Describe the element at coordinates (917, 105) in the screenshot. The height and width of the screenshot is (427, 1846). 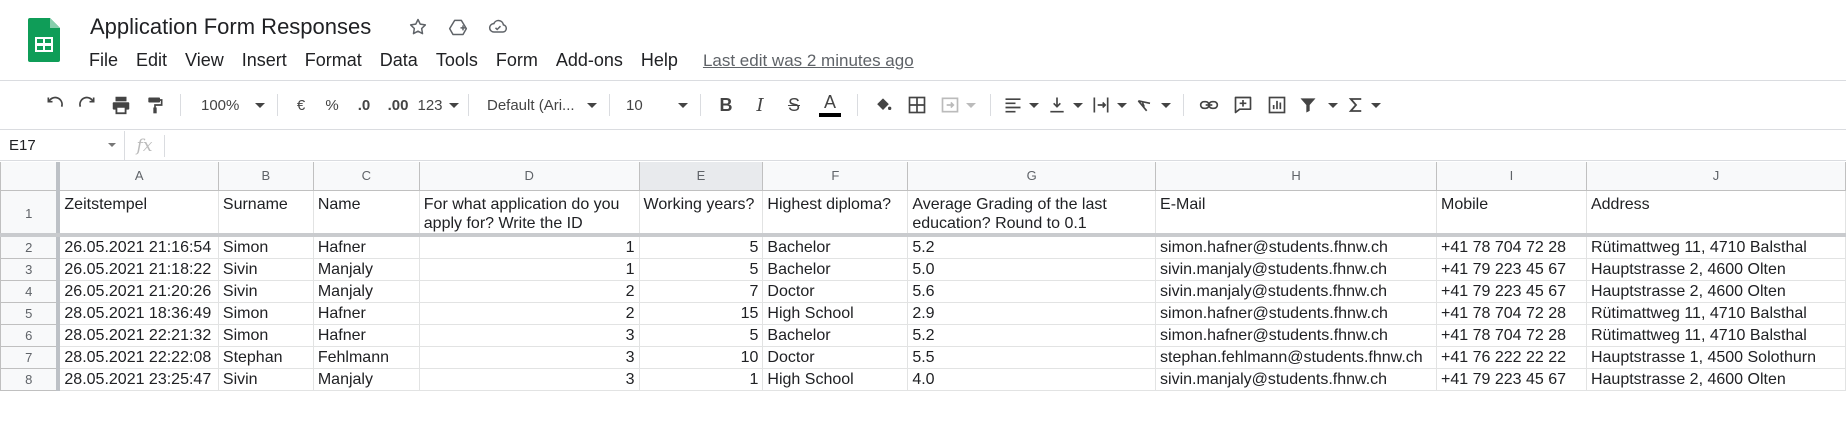
I see `borders-icon` at that location.